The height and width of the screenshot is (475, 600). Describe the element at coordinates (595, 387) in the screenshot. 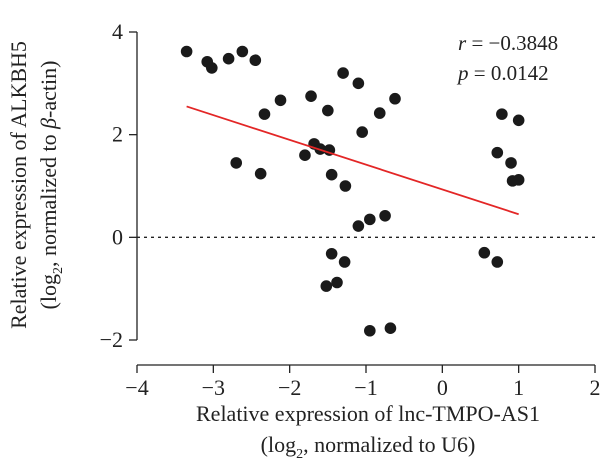

I see `x-tick-label: 2` at that location.